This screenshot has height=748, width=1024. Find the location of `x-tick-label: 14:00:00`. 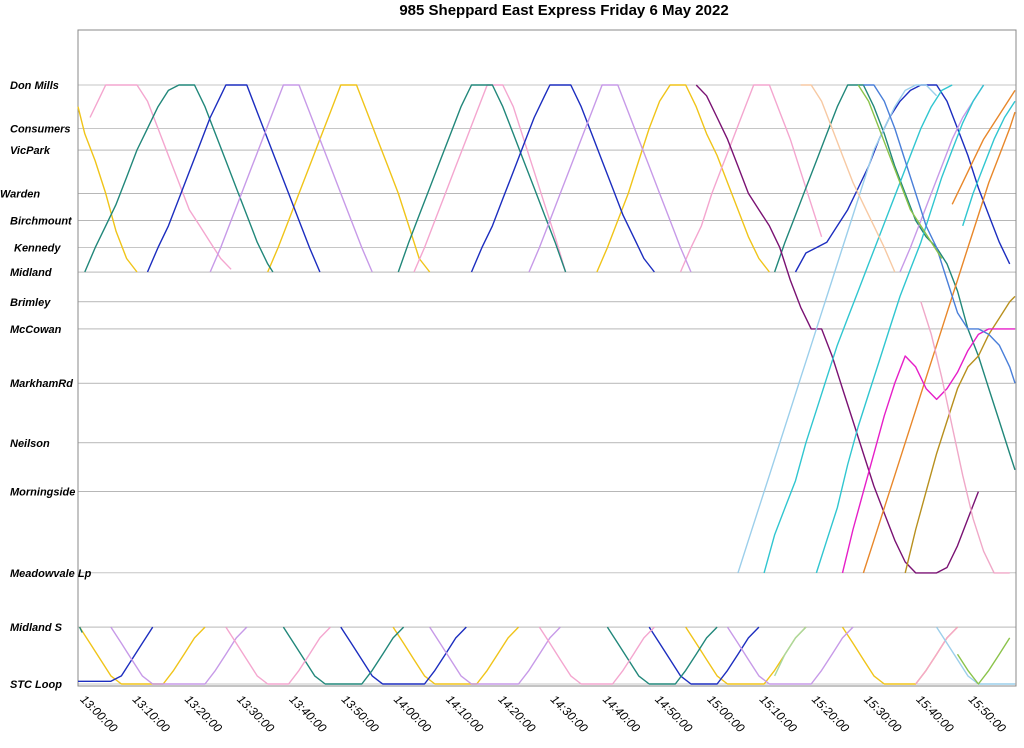

x-tick-label: 14:00:00 is located at coordinates (412, 713).